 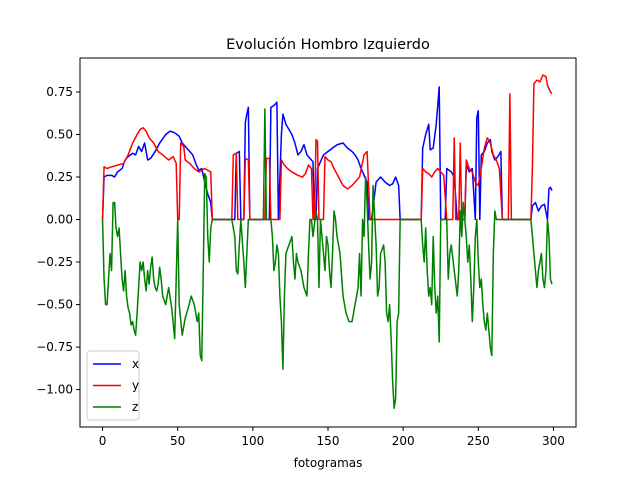 What do you see at coordinates (54, 347) in the screenshot?
I see `y-tick-label: −0.75` at bounding box center [54, 347].